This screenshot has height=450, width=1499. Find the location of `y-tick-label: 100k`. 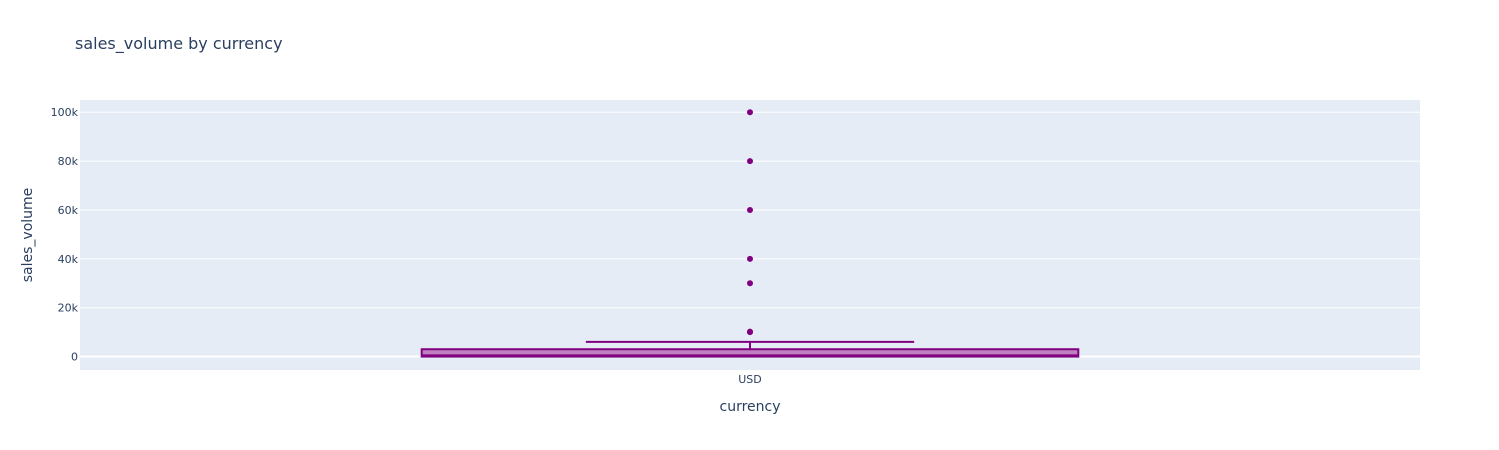

y-tick-label: 100k is located at coordinates (65, 112).